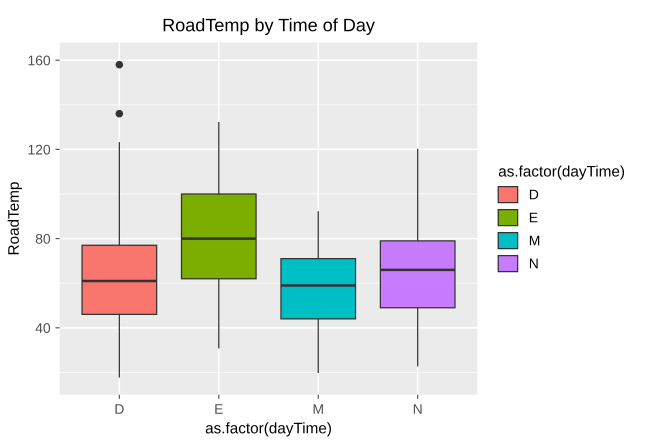  What do you see at coordinates (561, 172) in the screenshot?
I see `legend-title: as.factor(dayTime)` at bounding box center [561, 172].